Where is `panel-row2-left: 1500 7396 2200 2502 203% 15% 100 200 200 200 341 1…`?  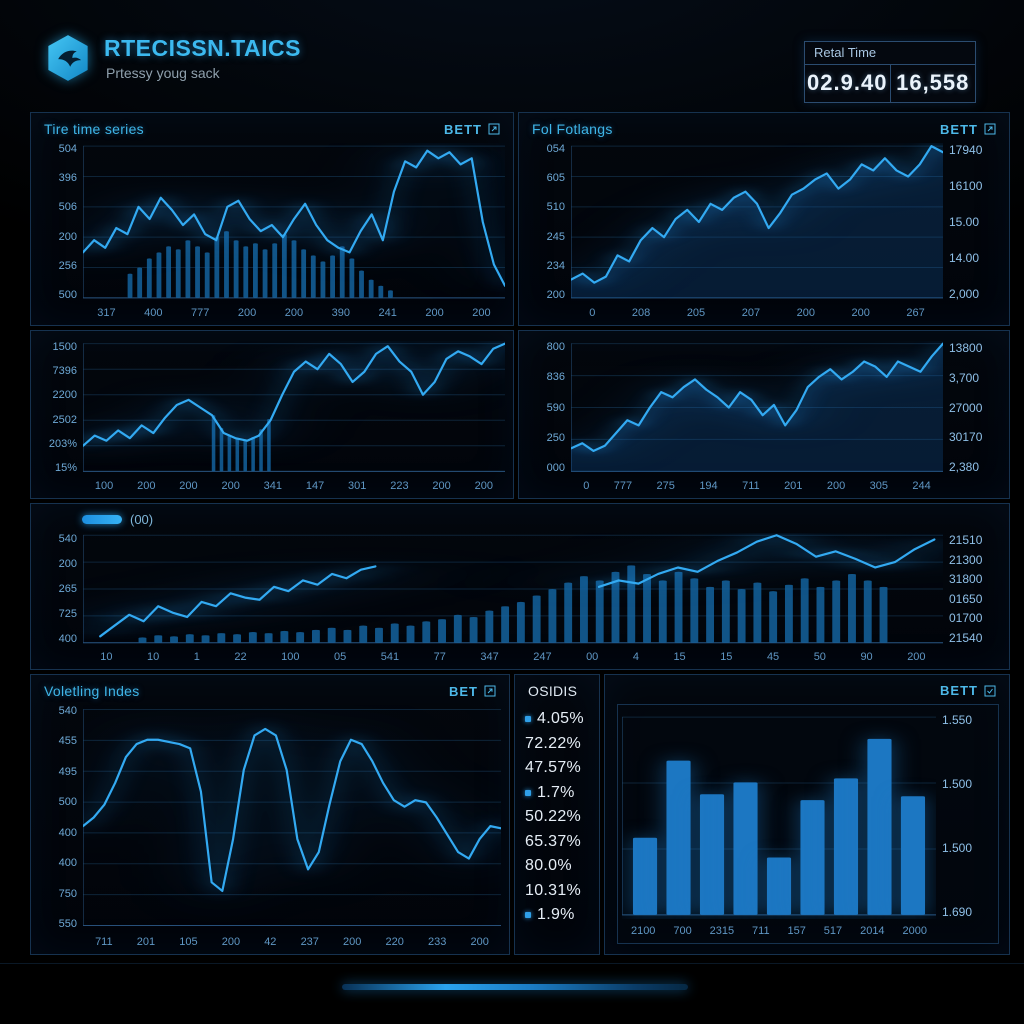 panel-row2-left: 1500 7396 2200 2502 203% 15% 100 200 200 200 341 1… is located at coordinates (272, 414).